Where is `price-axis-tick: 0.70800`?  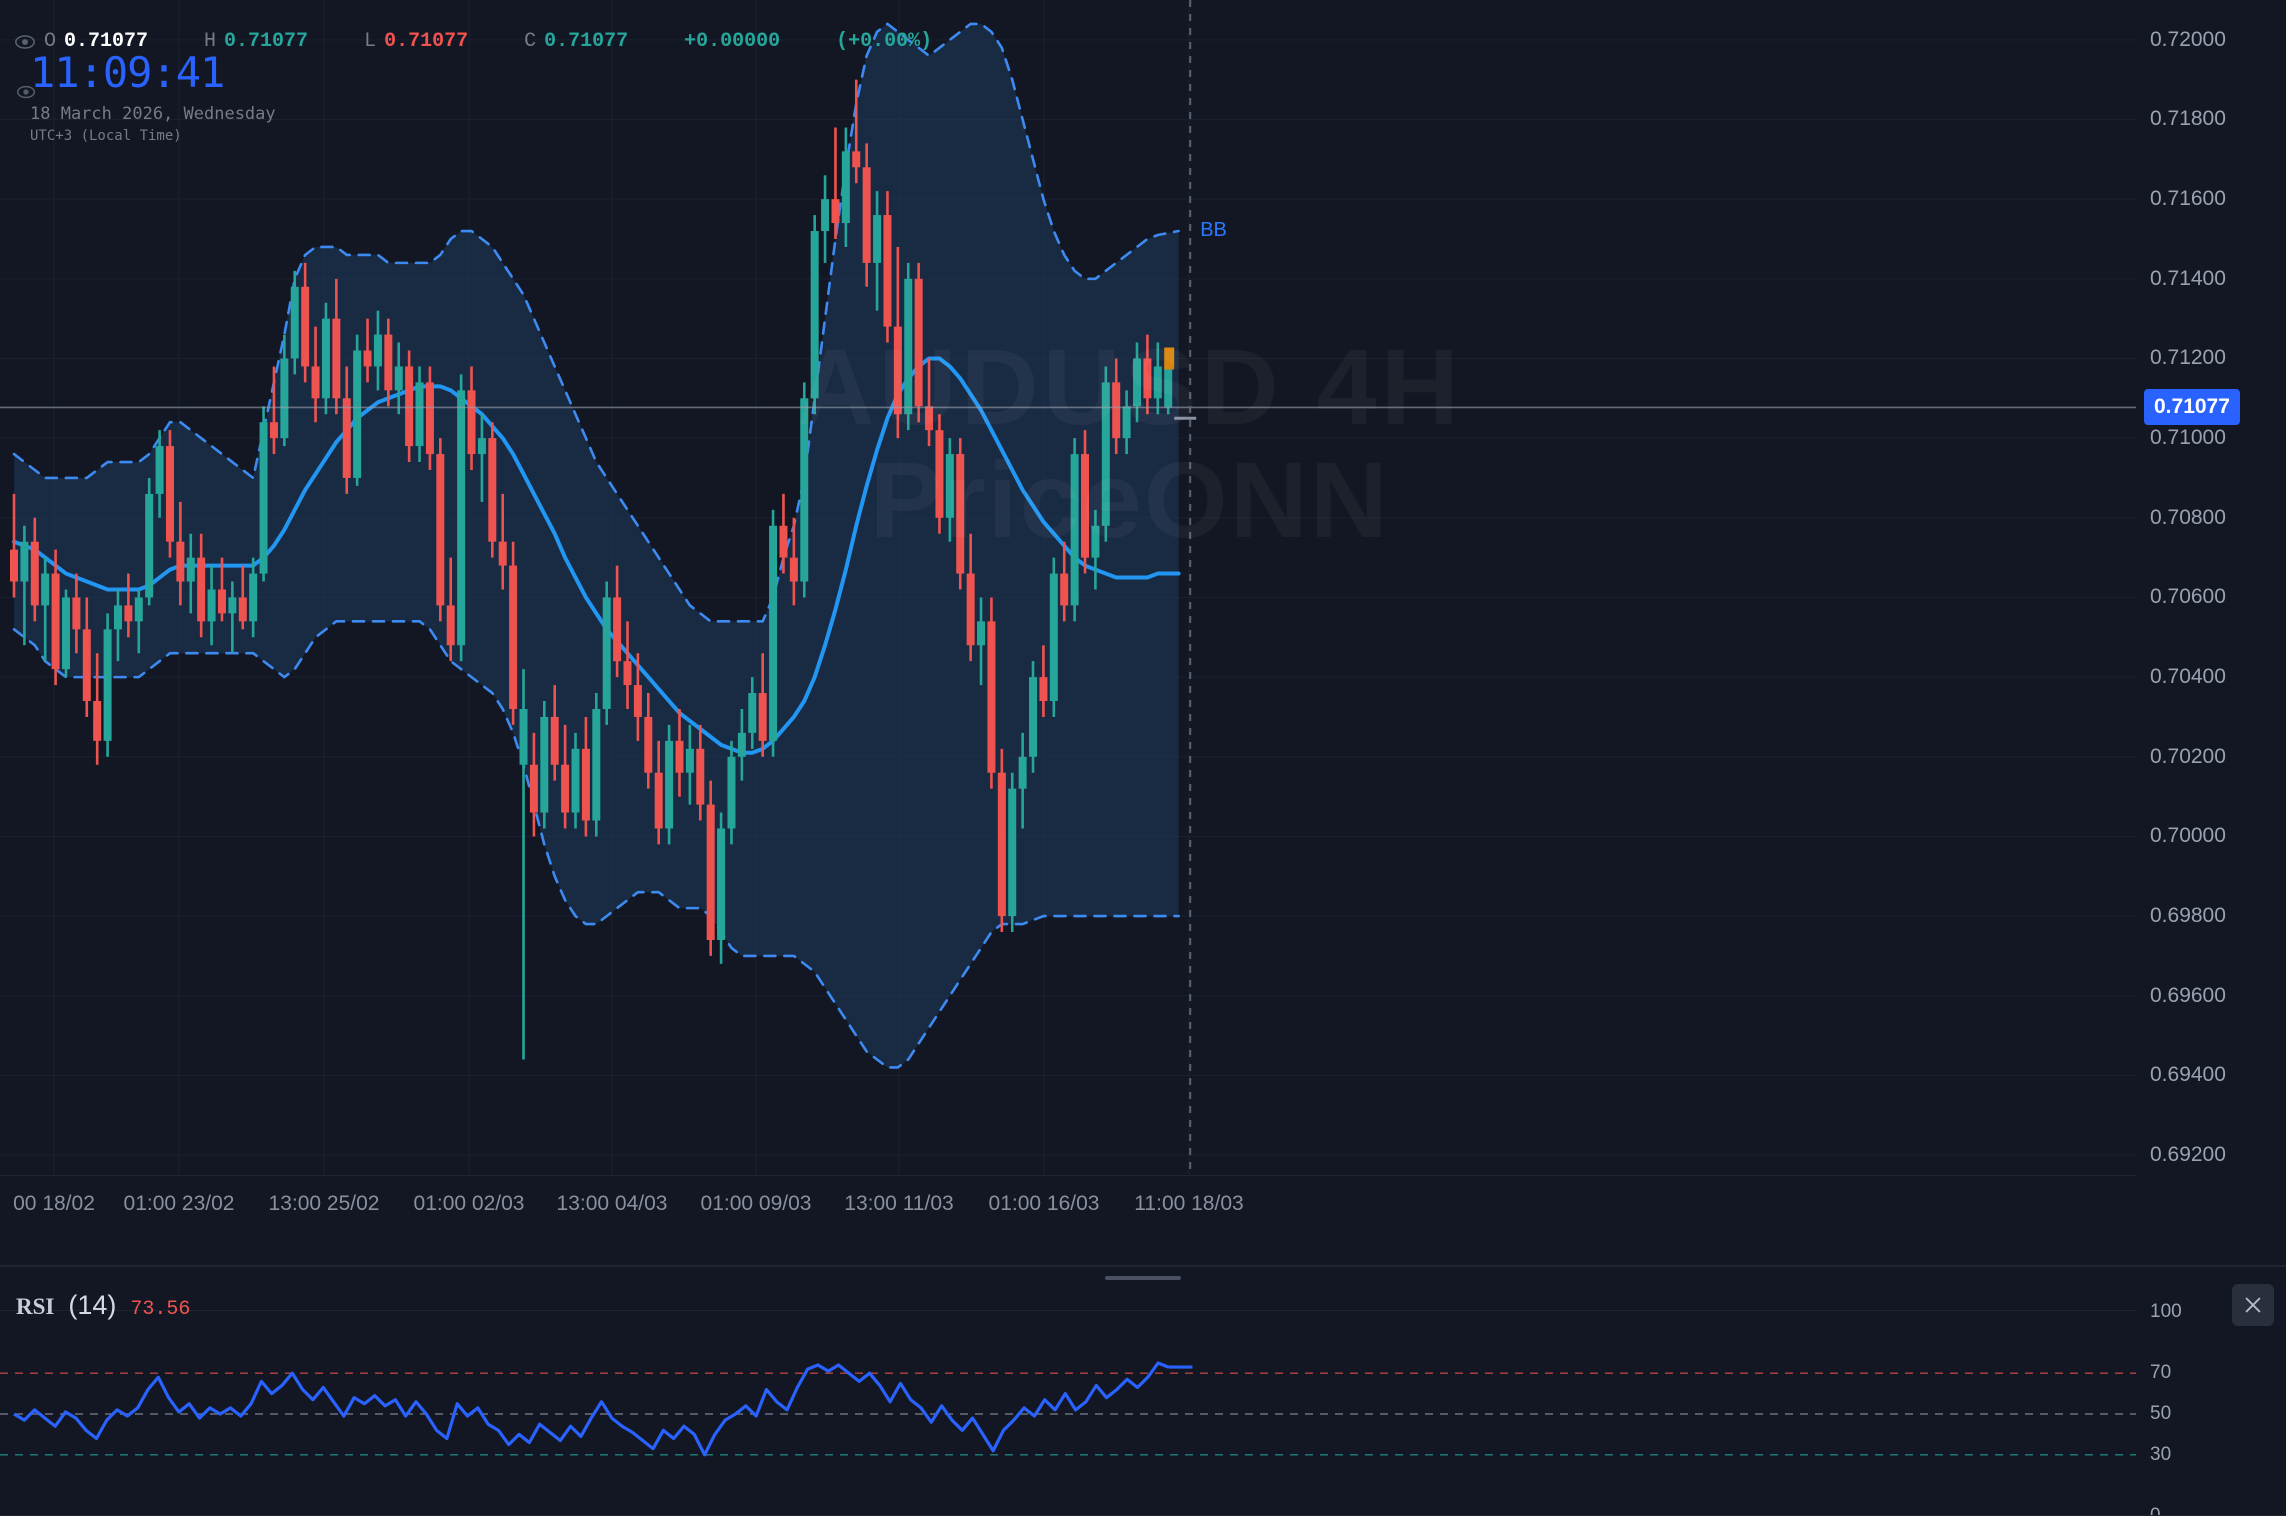 price-axis-tick: 0.70800 is located at coordinates (2188, 517).